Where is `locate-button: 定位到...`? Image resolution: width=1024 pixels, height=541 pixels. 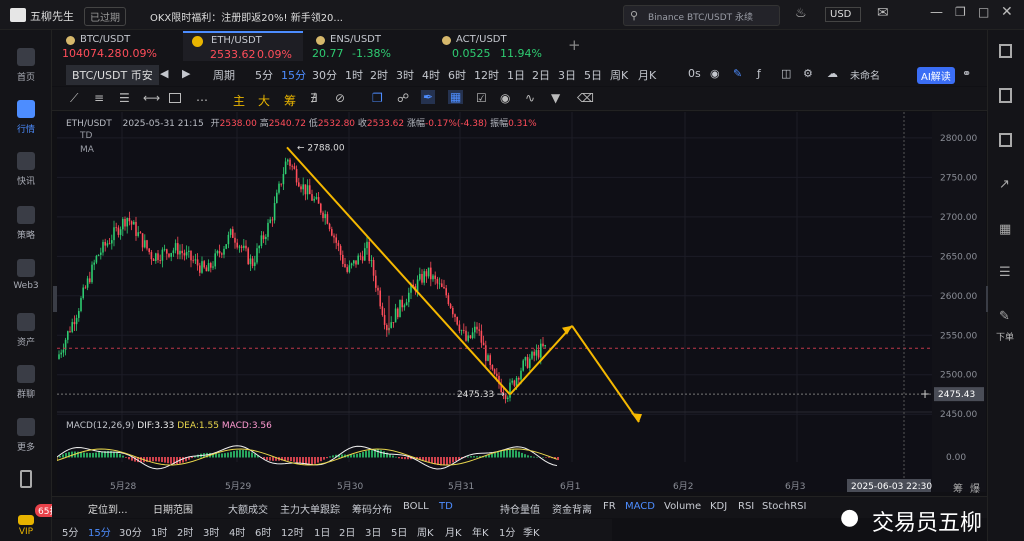 locate-button: 定位到... is located at coordinates (108, 510).